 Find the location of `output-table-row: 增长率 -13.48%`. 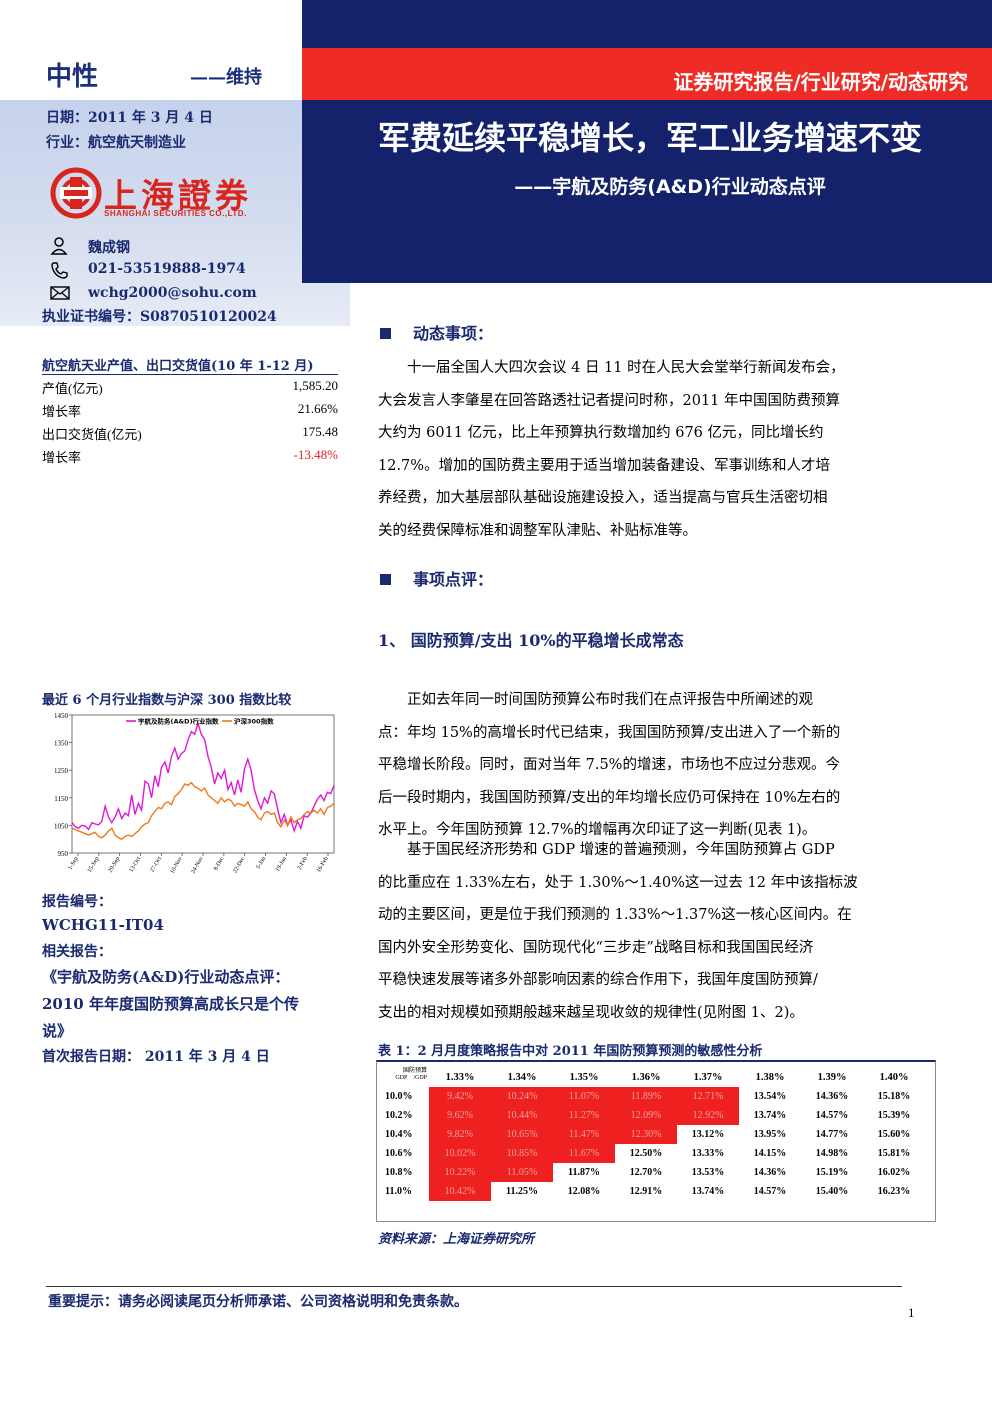

output-table-row: 增长率 -13.48% is located at coordinates (190, 458).